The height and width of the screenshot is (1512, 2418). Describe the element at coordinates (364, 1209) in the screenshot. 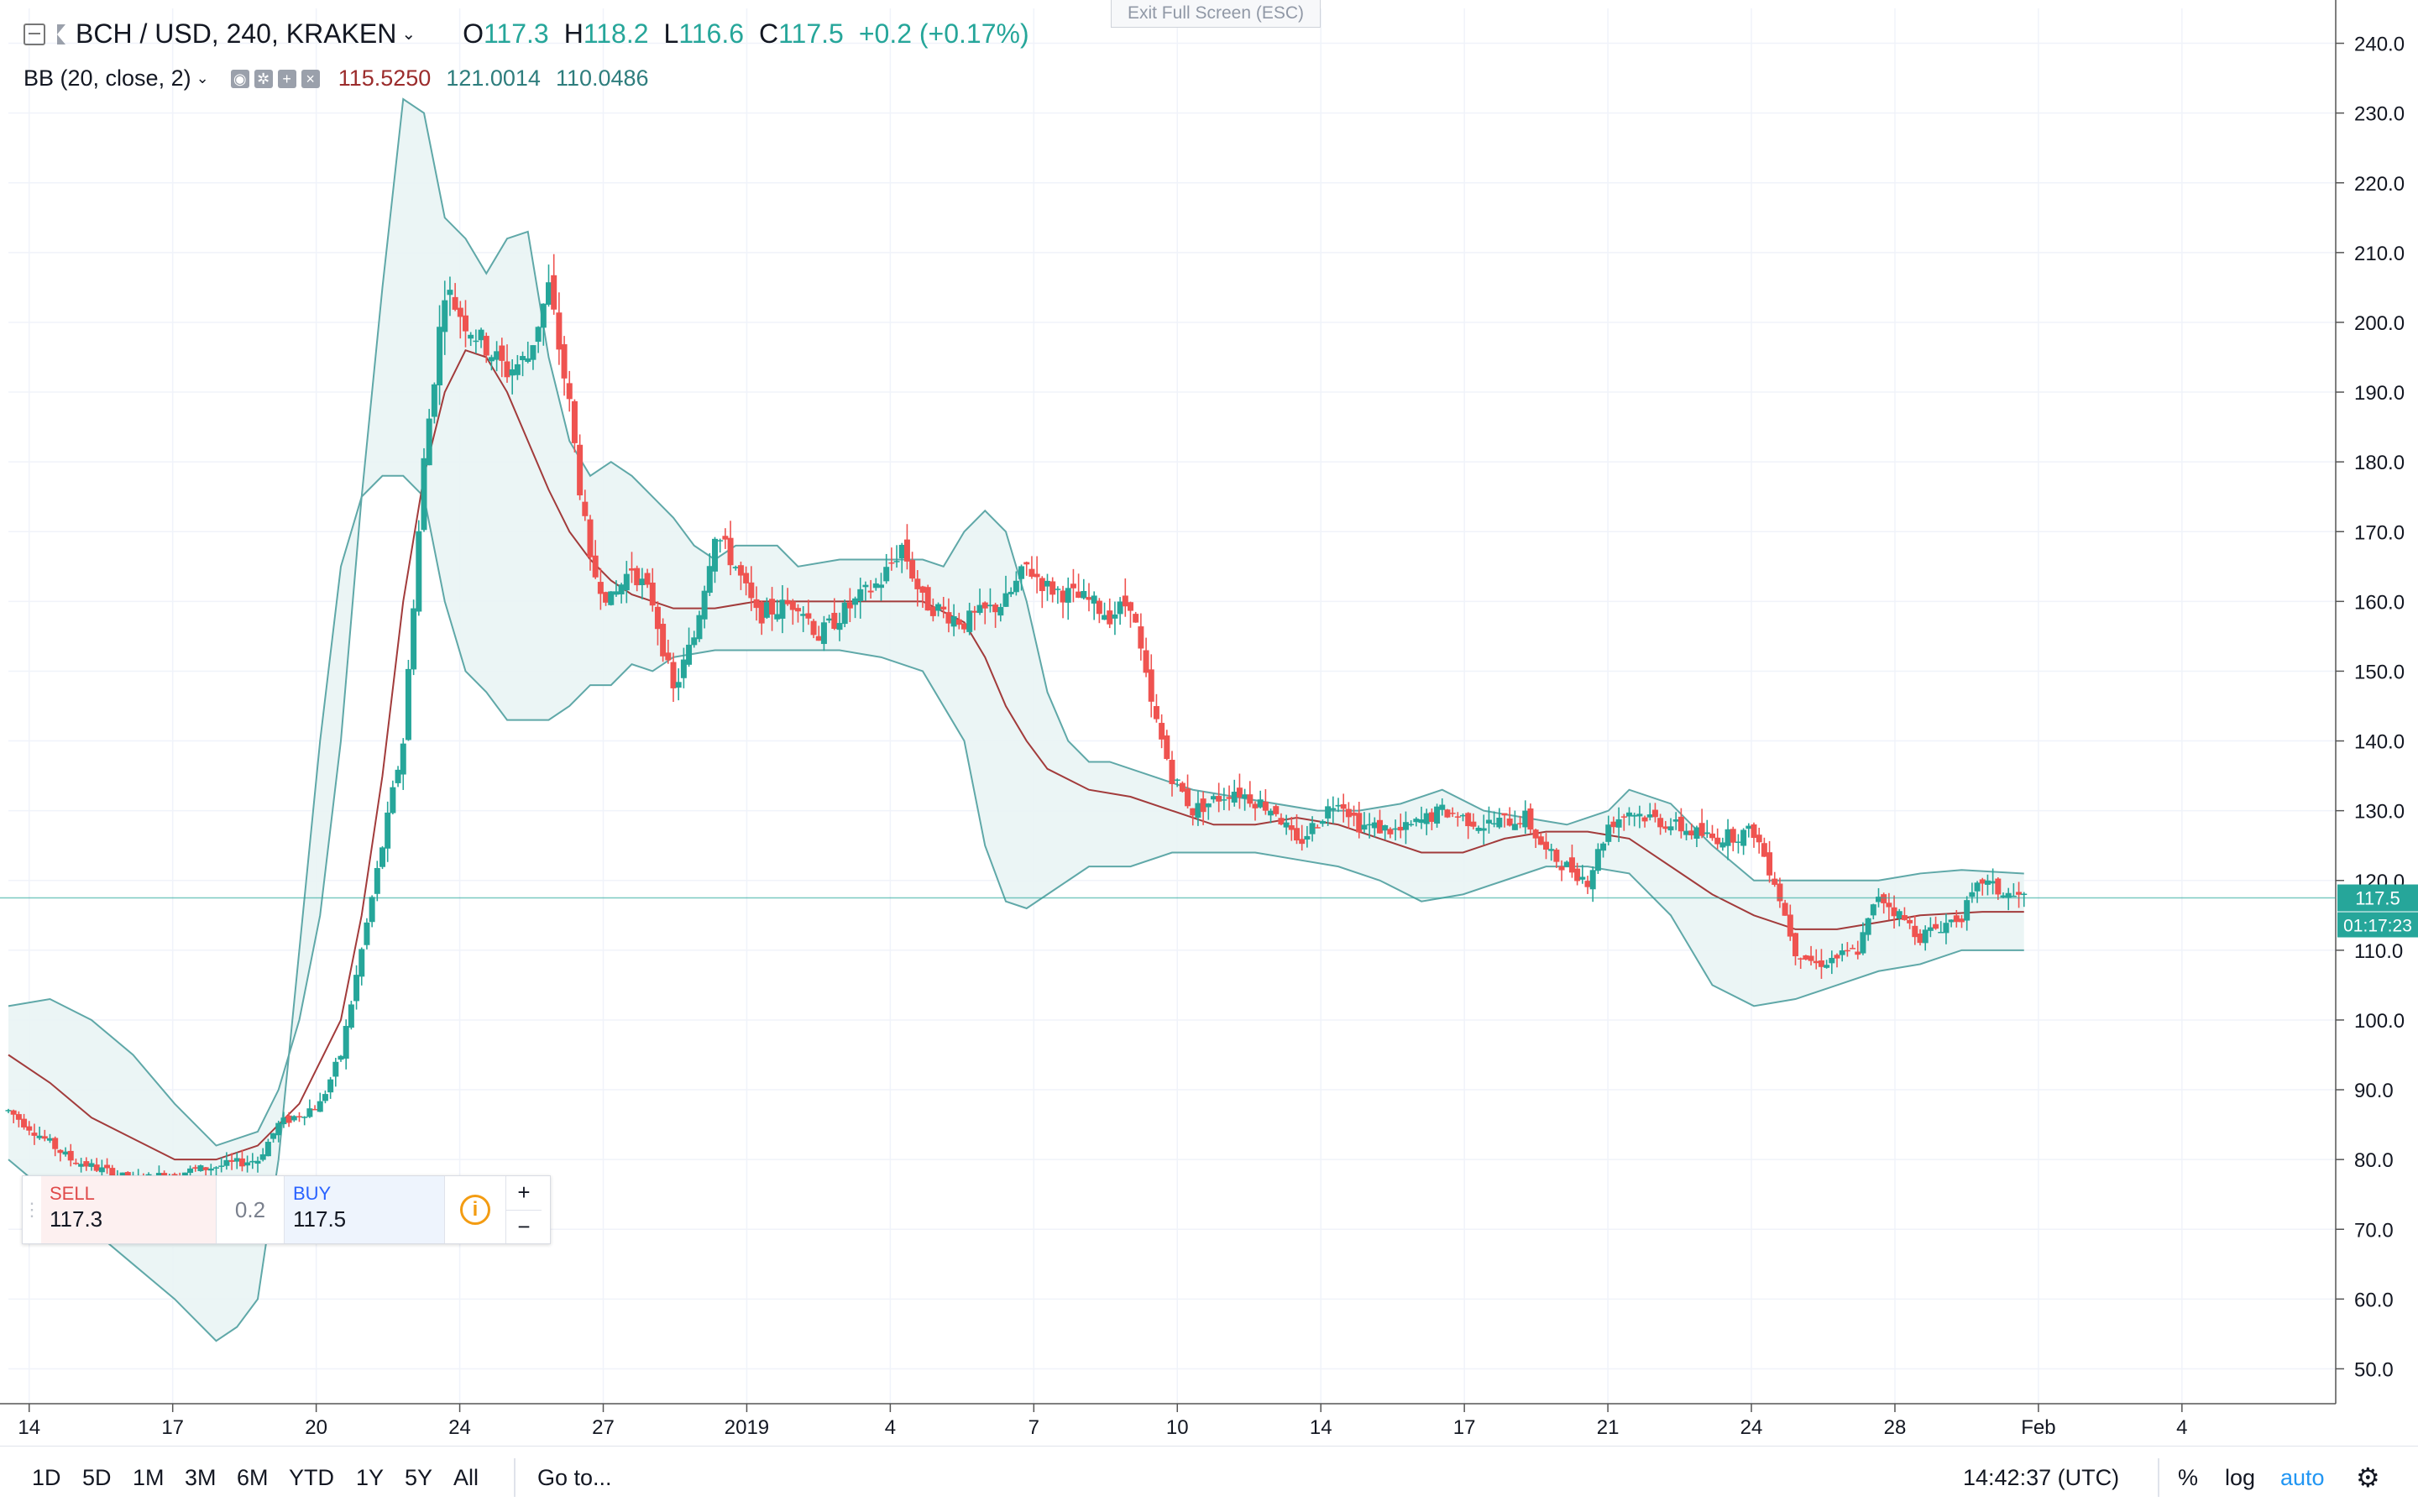

I see `buy-button: BUY 117.5` at that location.